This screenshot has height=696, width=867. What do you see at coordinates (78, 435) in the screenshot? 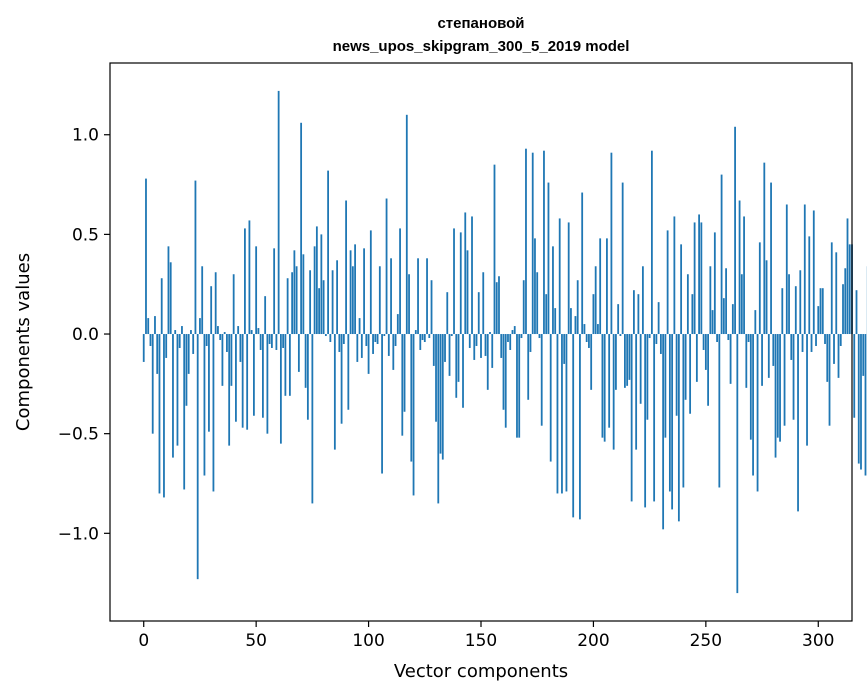
I see `y-tick-label-1: −0.5` at bounding box center [78, 435].